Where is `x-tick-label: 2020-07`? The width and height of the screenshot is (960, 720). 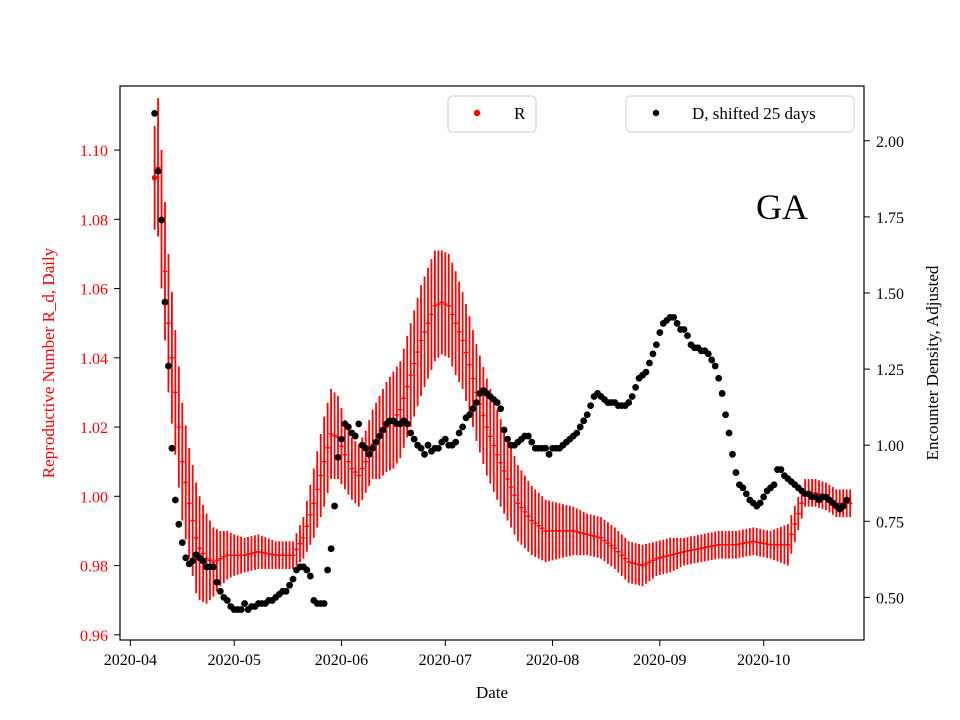 x-tick-label: 2020-07 is located at coordinates (445, 660).